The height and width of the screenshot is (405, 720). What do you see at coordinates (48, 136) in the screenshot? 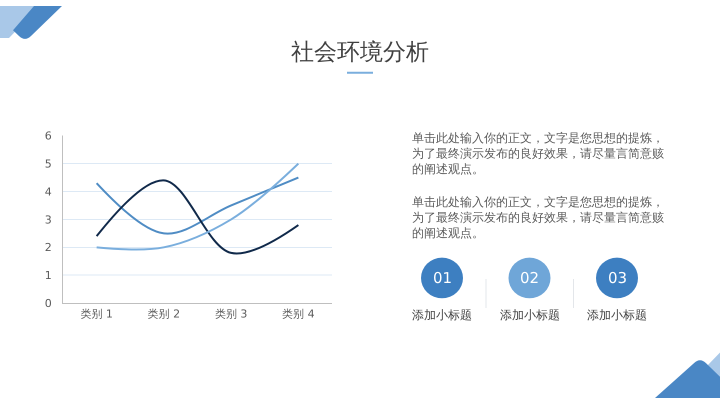
I see `y-tick-label: 6` at bounding box center [48, 136].